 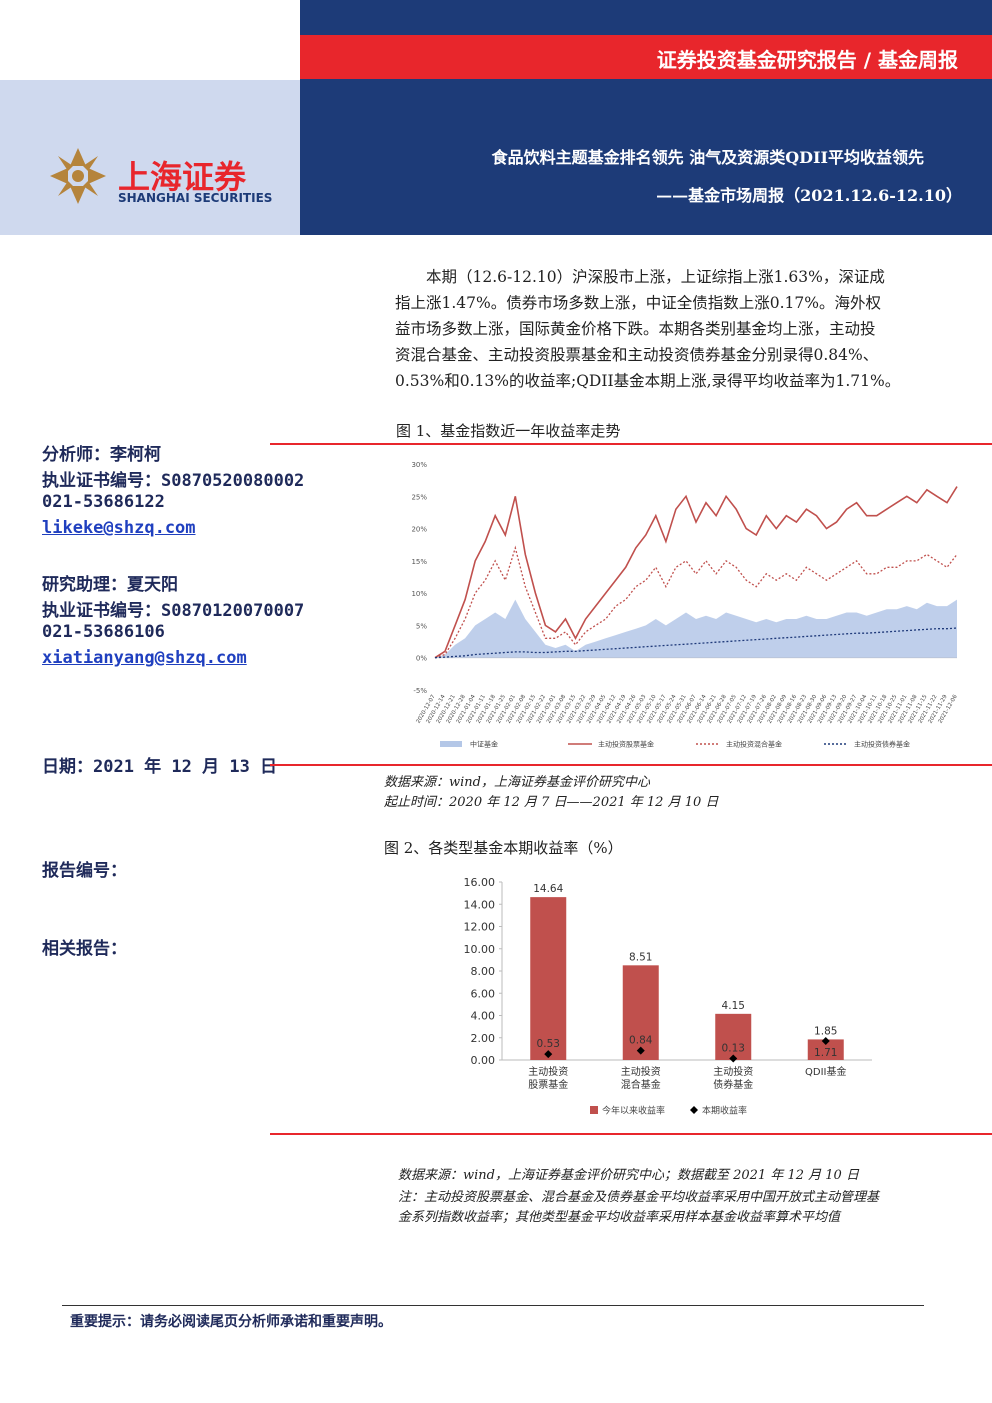 I want to click on summary-line: 指上涨1.47%。债券市场多数上涨，中证全债指数上涨0.17%。海外权, so click(x=638, y=303).